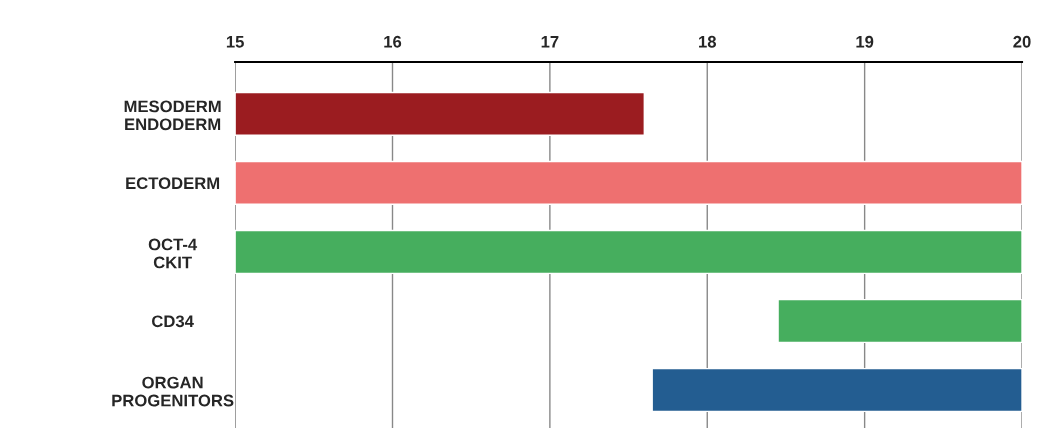  What do you see at coordinates (1022, 41) in the screenshot?
I see `x-tick-label: 20` at bounding box center [1022, 41].